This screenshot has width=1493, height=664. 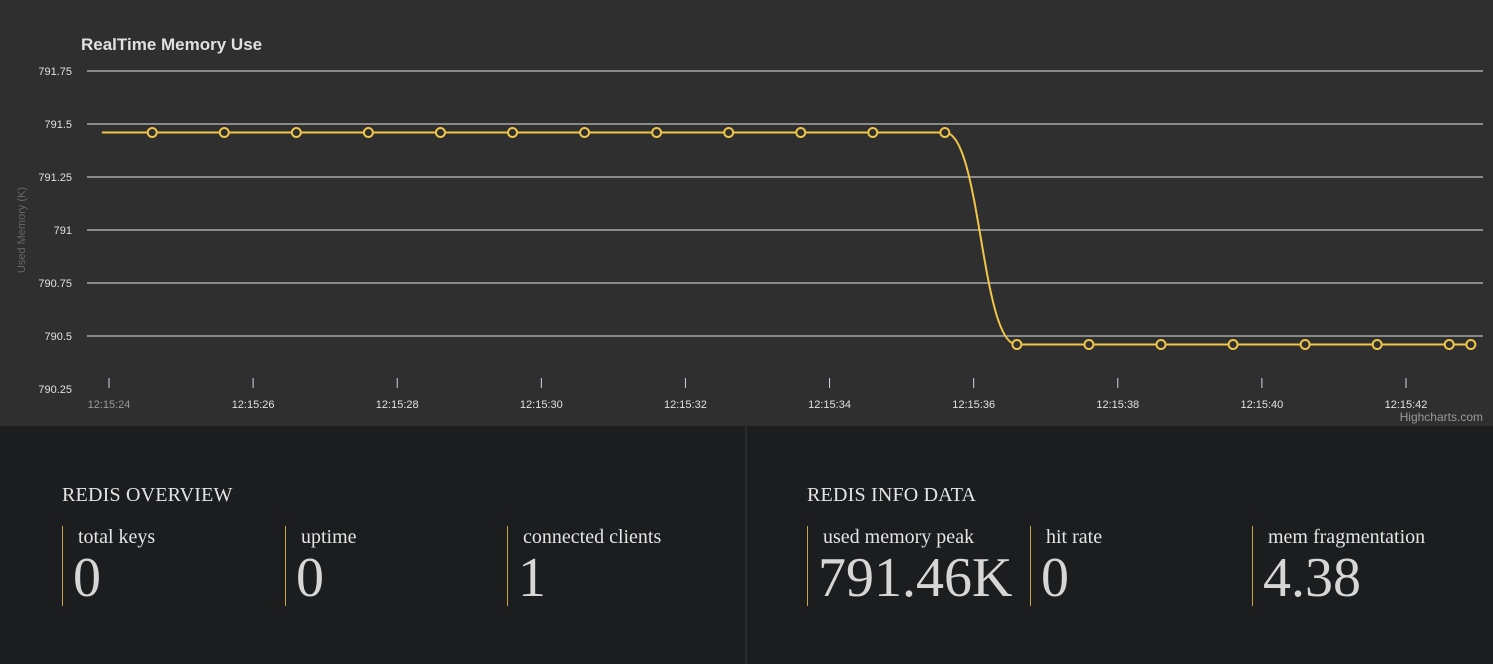 What do you see at coordinates (63, 231) in the screenshot?
I see `y-tick-label: 791` at bounding box center [63, 231].